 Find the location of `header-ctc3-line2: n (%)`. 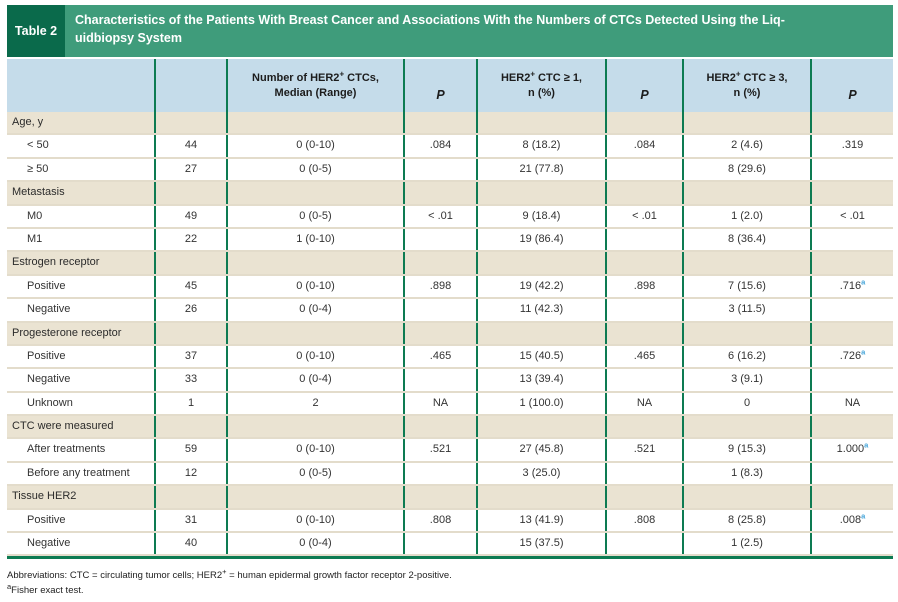

header-ctc3-line2: n (%) is located at coordinates (747, 92).